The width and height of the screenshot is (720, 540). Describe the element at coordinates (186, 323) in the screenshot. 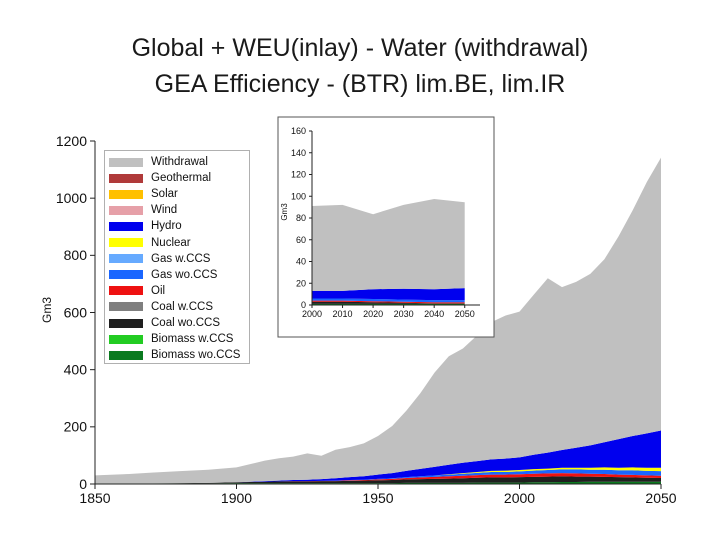

I see `legend-label: Coal wo.CCS` at that location.